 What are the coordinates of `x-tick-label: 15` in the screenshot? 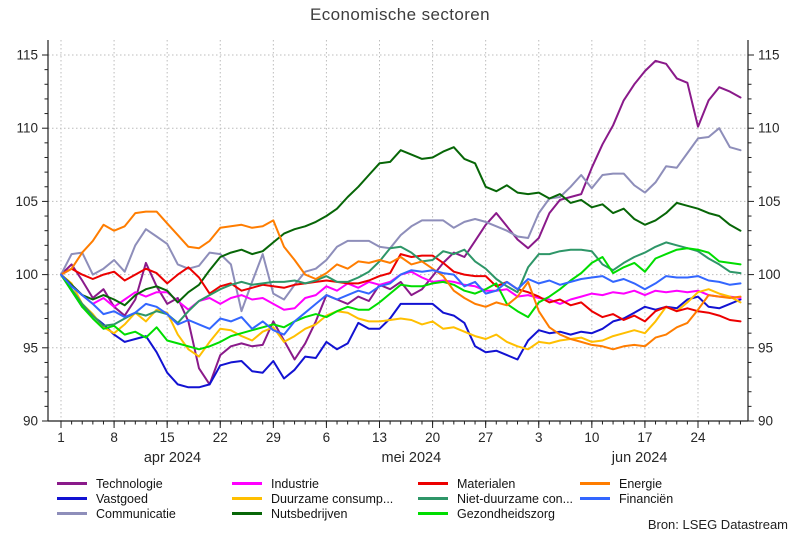 It's located at (167, 437).